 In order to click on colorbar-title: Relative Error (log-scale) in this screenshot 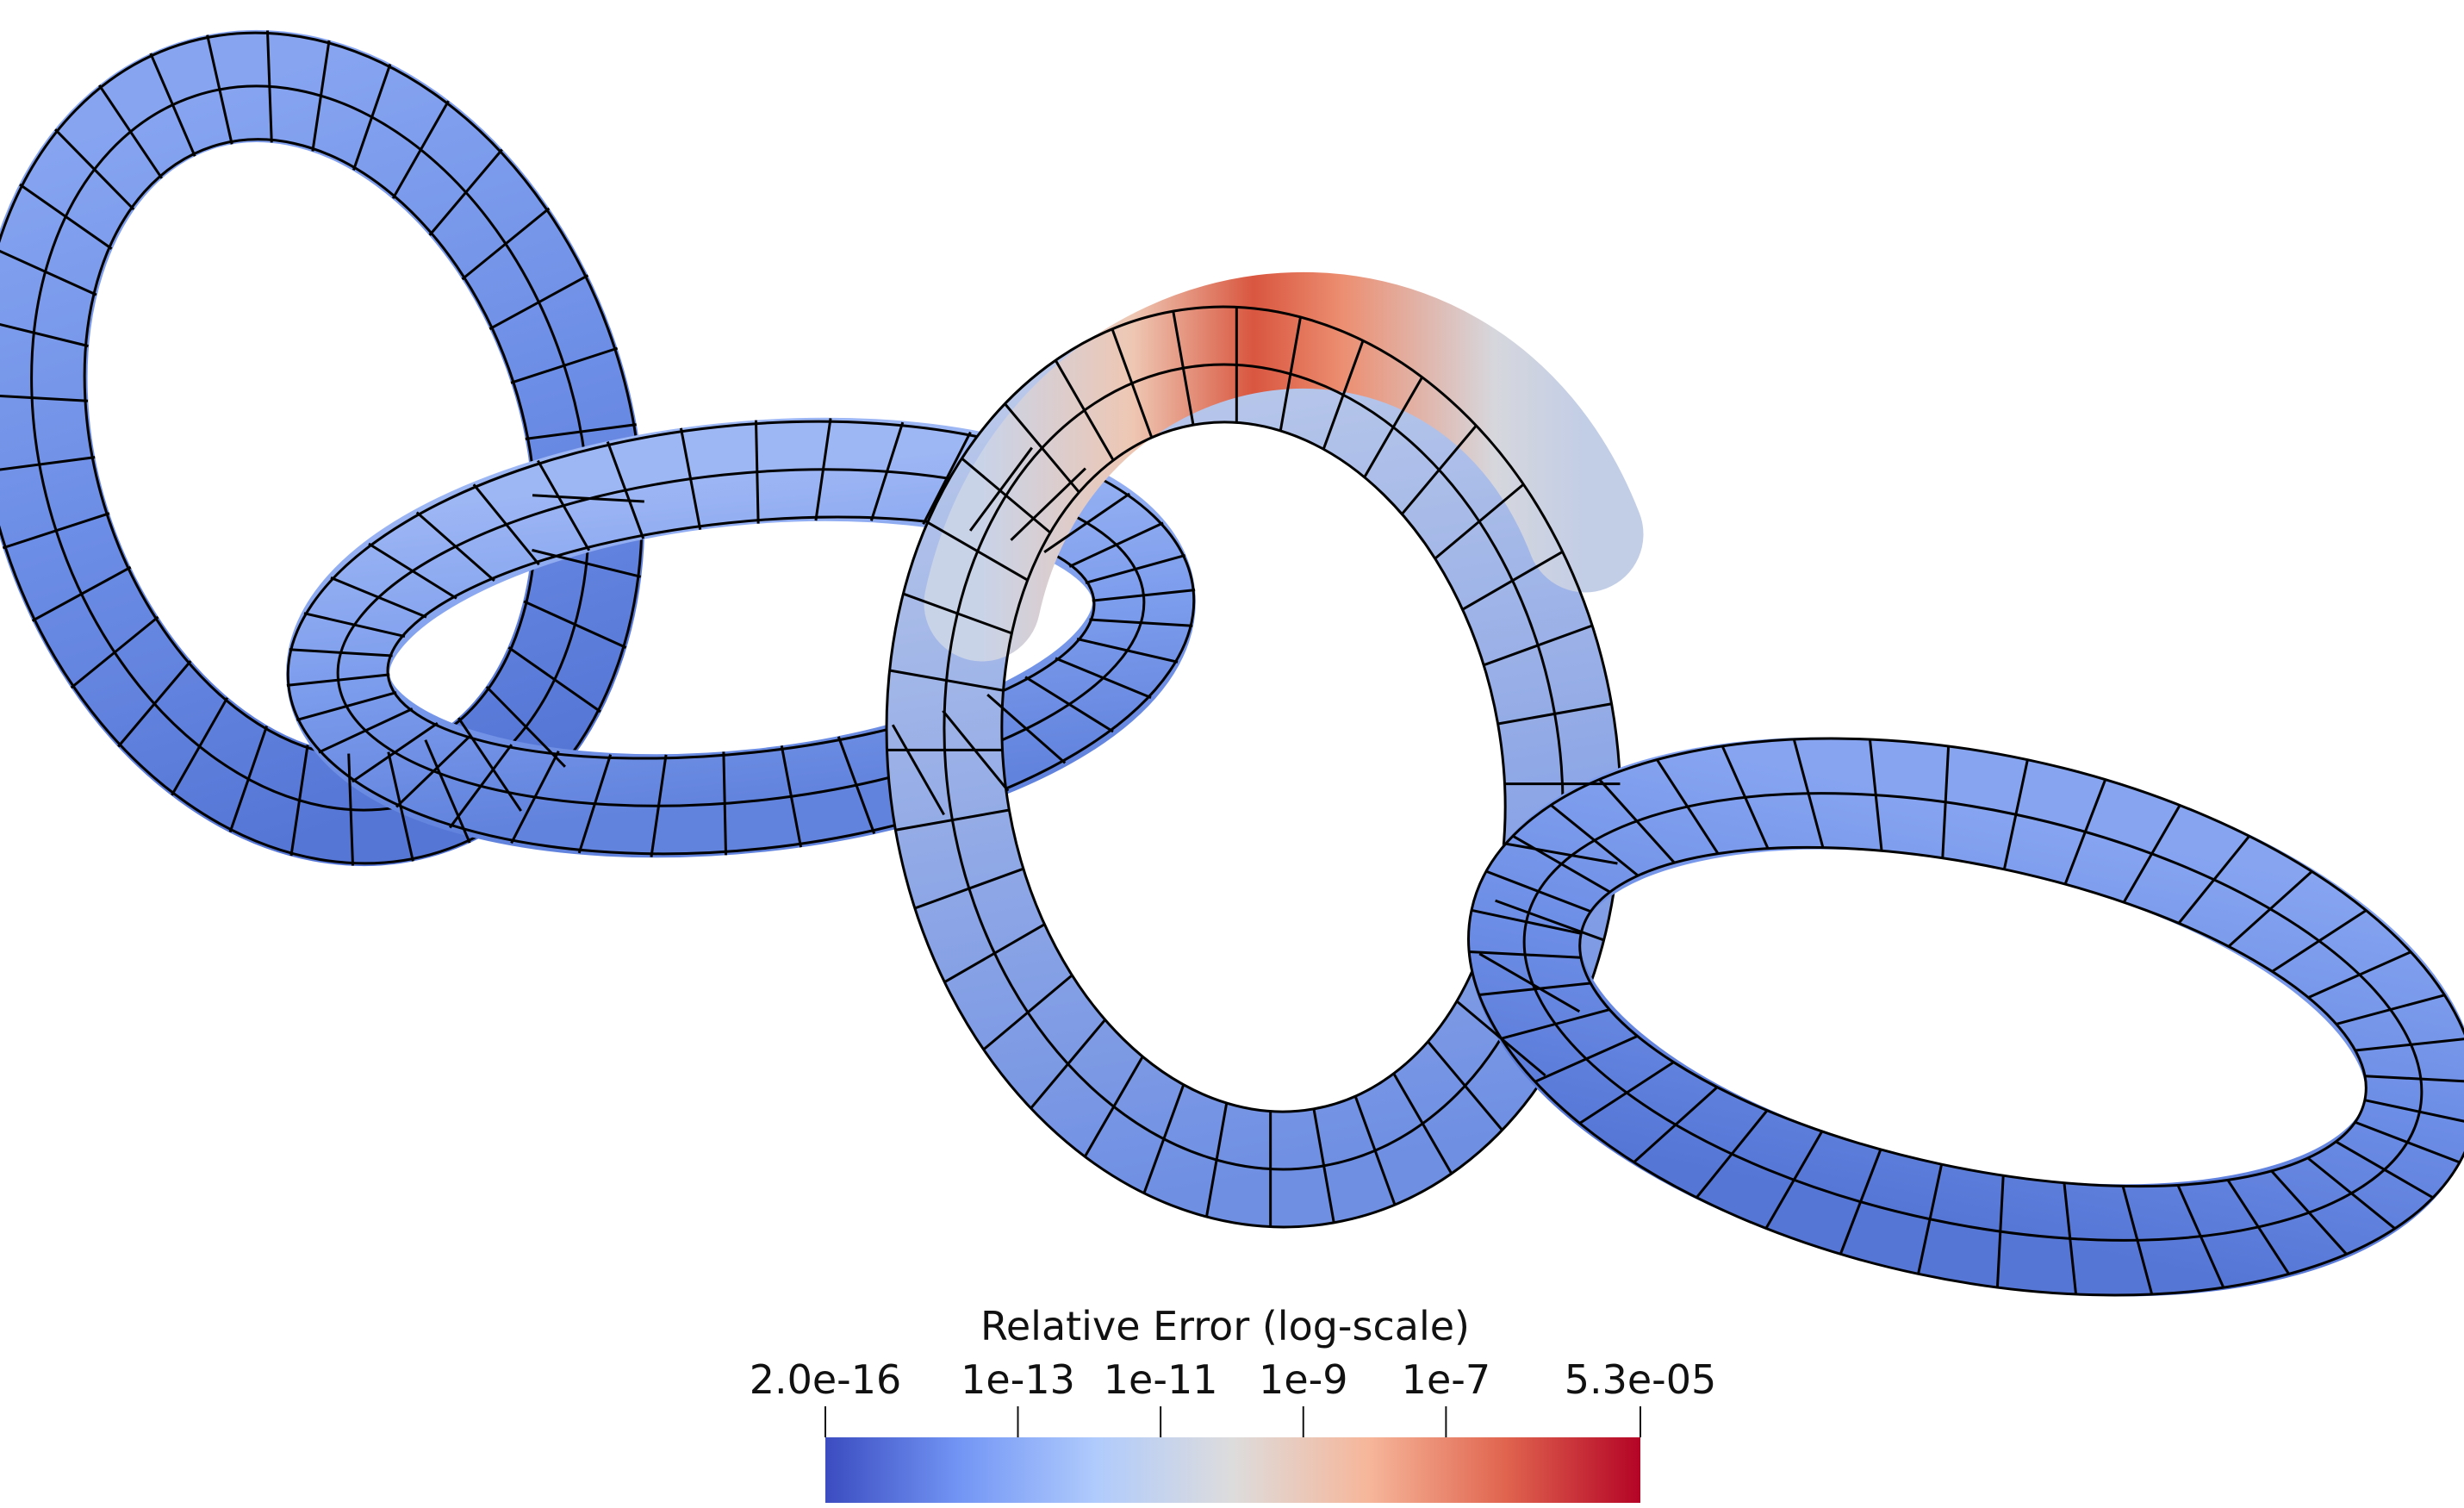, I will do `click(1225, 1326)`.